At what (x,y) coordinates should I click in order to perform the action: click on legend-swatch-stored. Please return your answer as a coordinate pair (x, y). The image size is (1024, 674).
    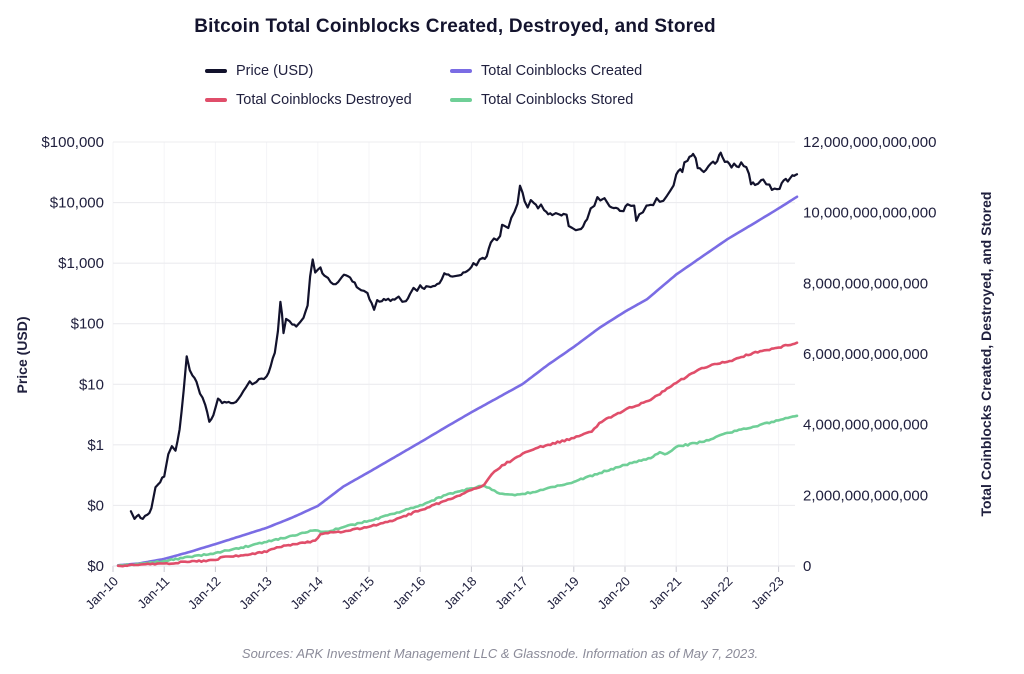
    Looking at the image, I should click on (461, 100).